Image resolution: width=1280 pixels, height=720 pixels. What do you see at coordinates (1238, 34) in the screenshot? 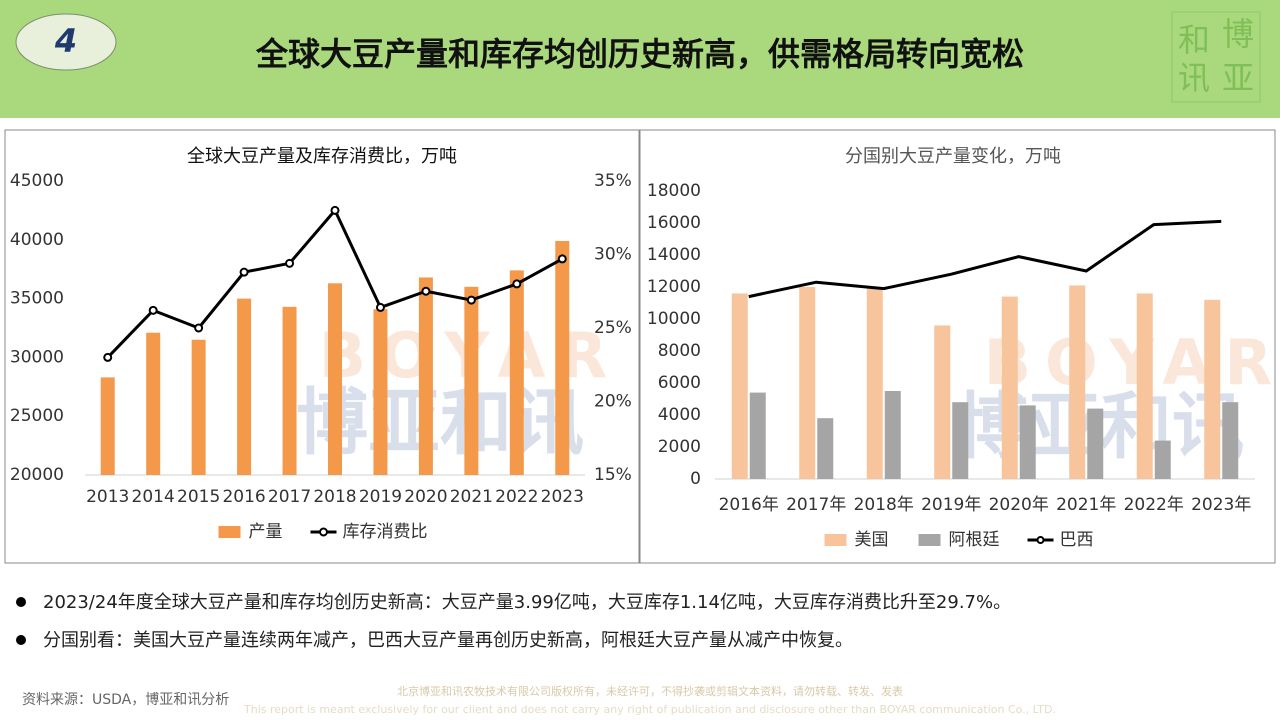
I see `logo-char: 博` at bounding box center [1238, 34].